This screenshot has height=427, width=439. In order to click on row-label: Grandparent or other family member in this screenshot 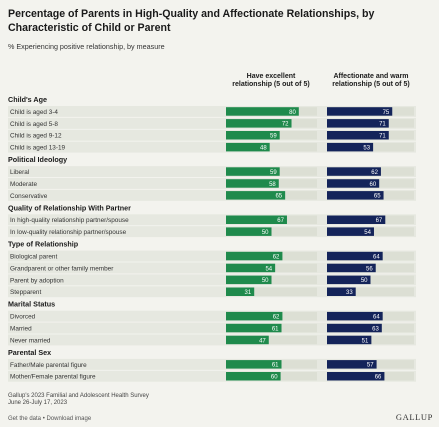, I will do `click(62, 268)`.